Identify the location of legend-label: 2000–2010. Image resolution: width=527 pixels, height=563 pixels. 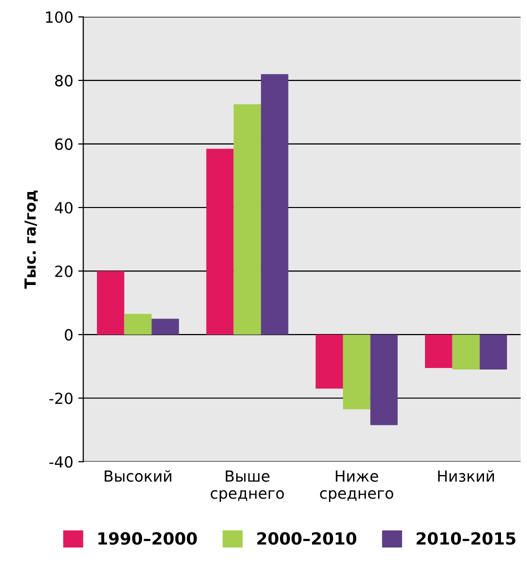
(306, 538).